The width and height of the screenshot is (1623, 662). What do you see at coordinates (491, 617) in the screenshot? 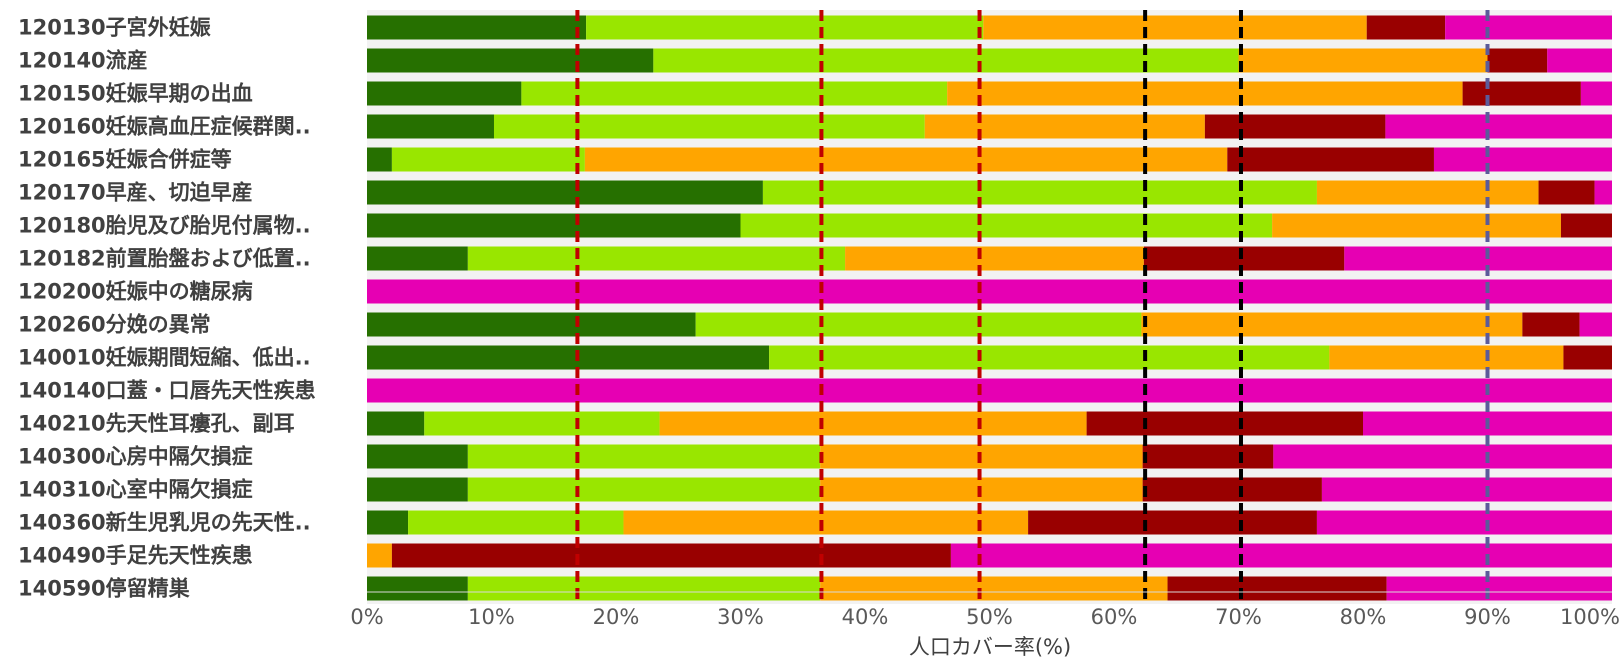
I see `x-tick-label: 10%` at bounding box center [491, 617].